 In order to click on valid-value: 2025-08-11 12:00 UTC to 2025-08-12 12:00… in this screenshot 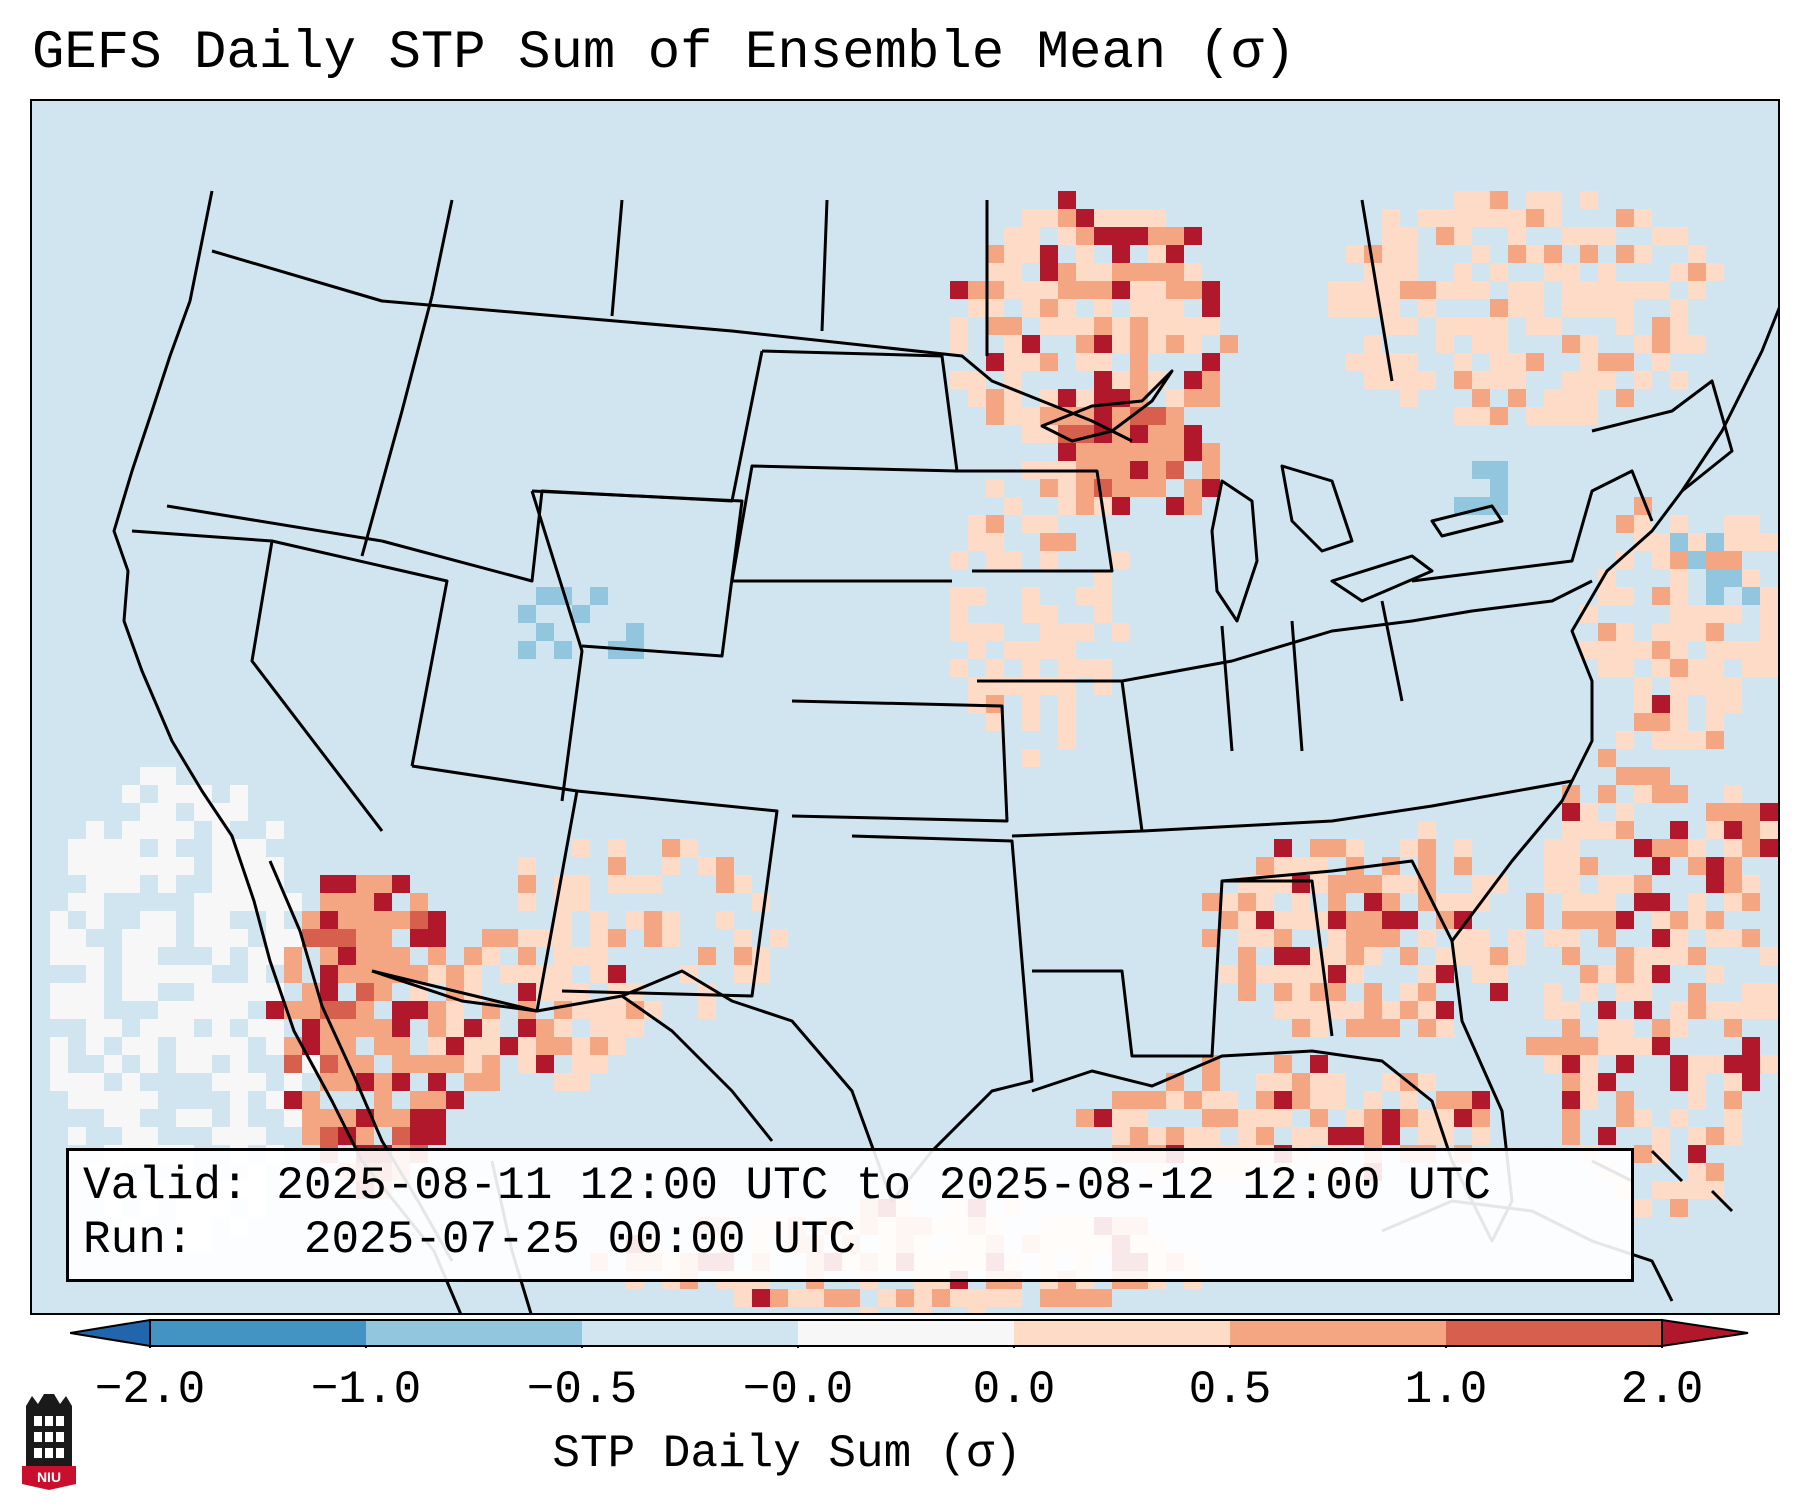, I will do `click(883, 1186)`.